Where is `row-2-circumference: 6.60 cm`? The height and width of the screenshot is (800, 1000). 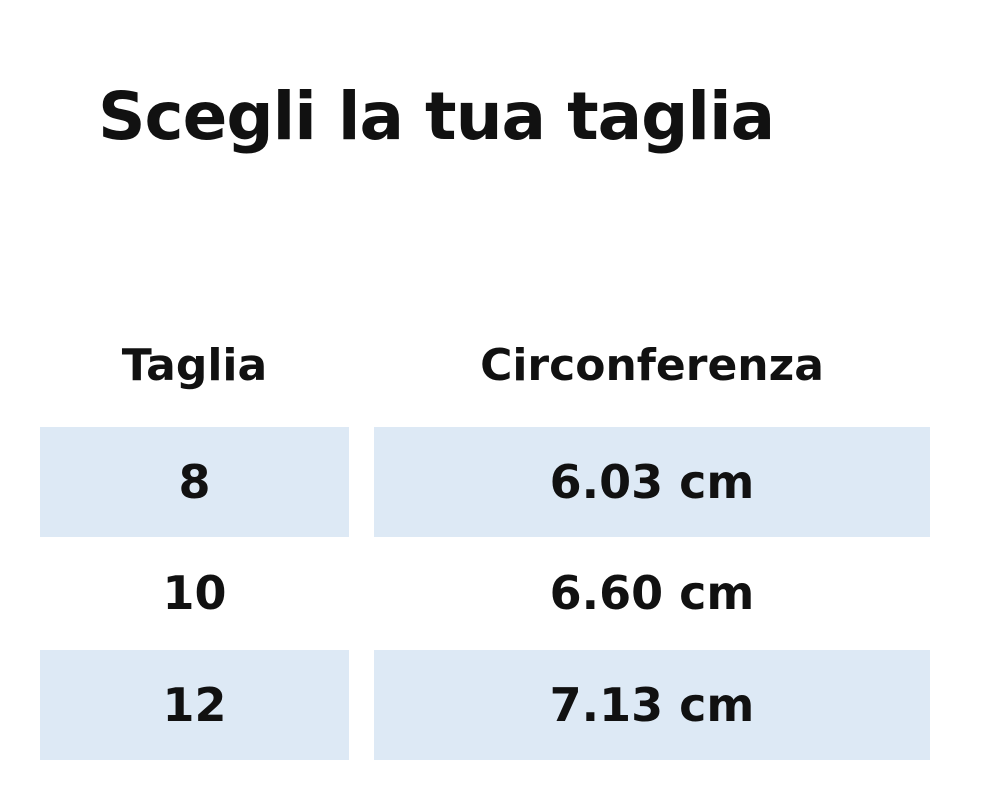 row-2-circumference: 6.60 cm is located at coordinates (652, 593).